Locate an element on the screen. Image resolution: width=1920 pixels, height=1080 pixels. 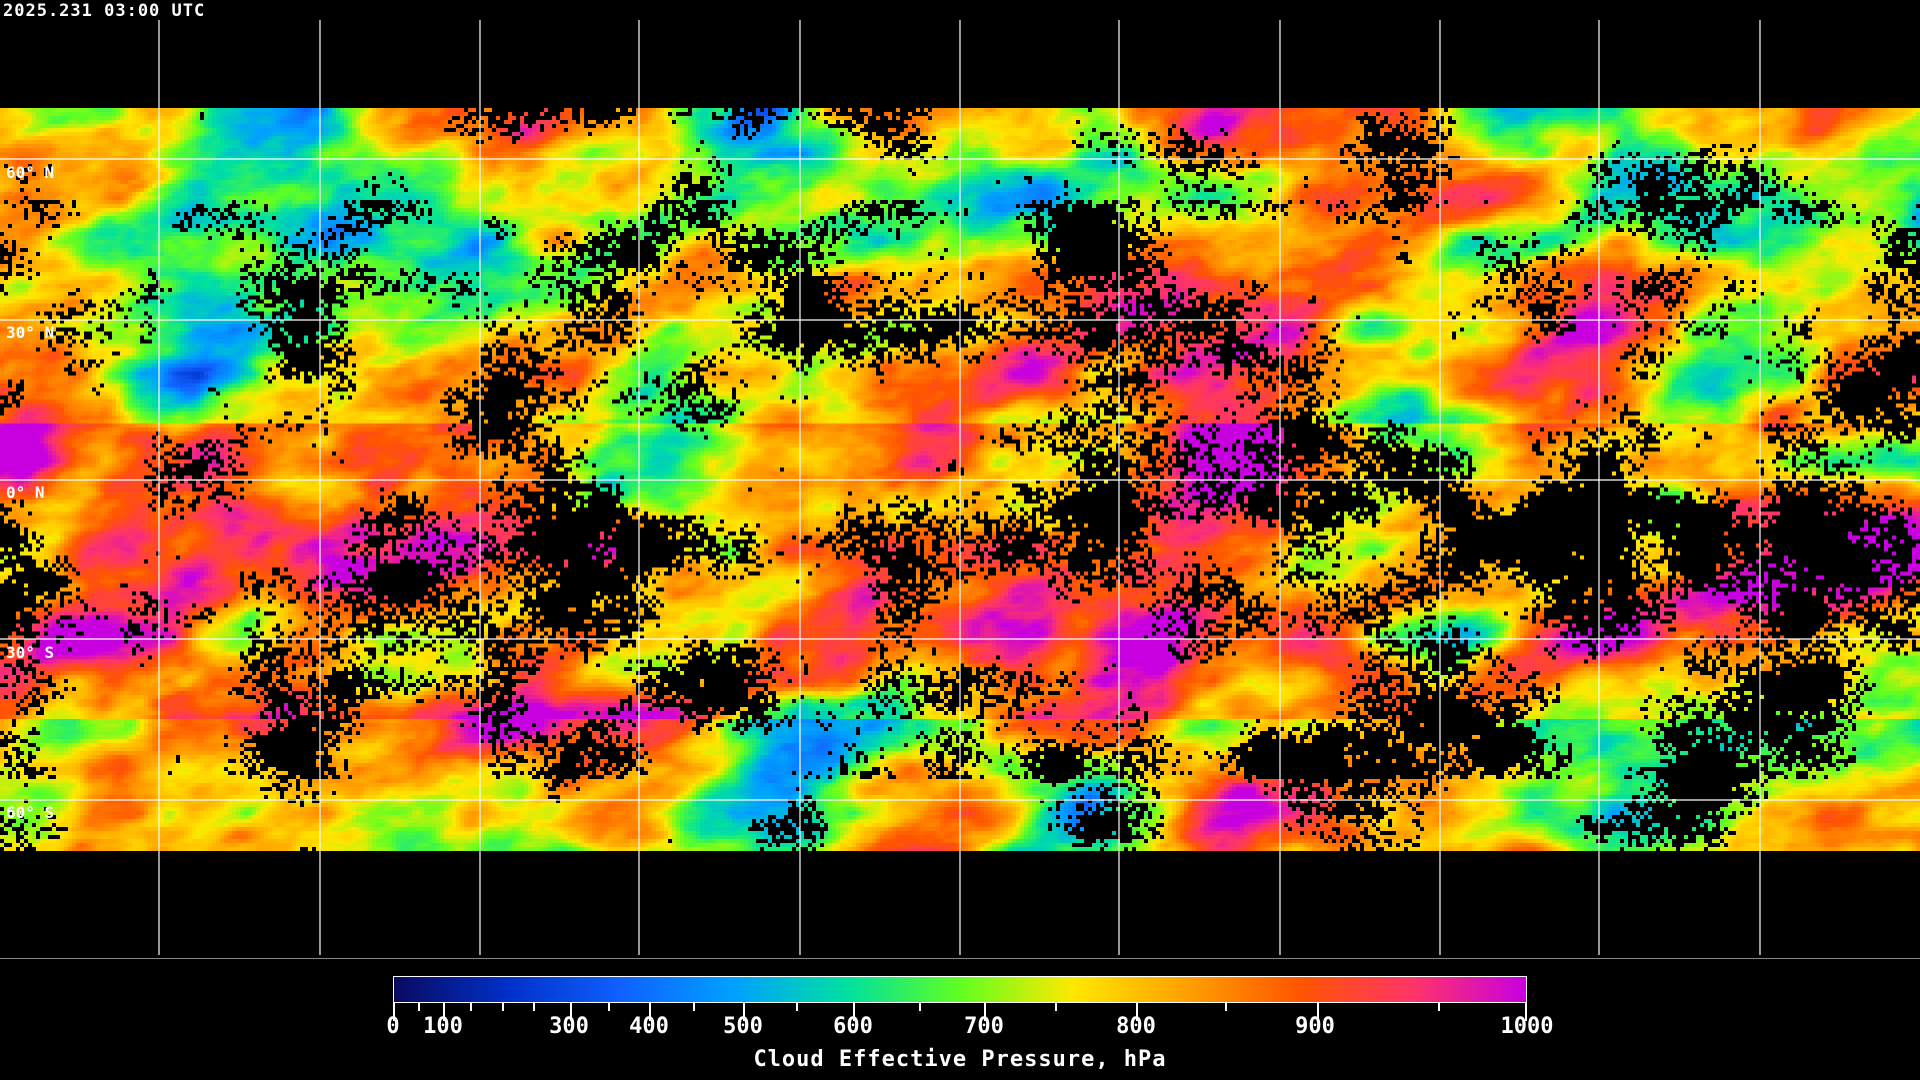
tick-label-100: 100 is located at coordinates (443, 1026).